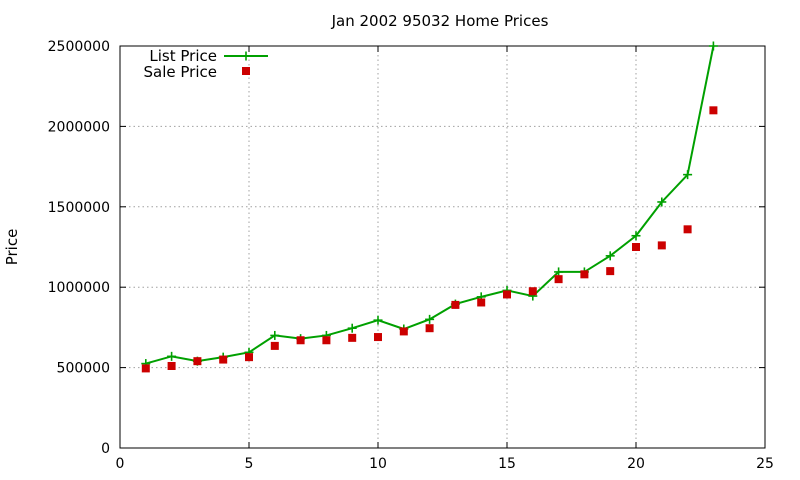 The width and height of the screenshot is (800, 480). I want to click on x-tick-label: 20, so click(636, 464).